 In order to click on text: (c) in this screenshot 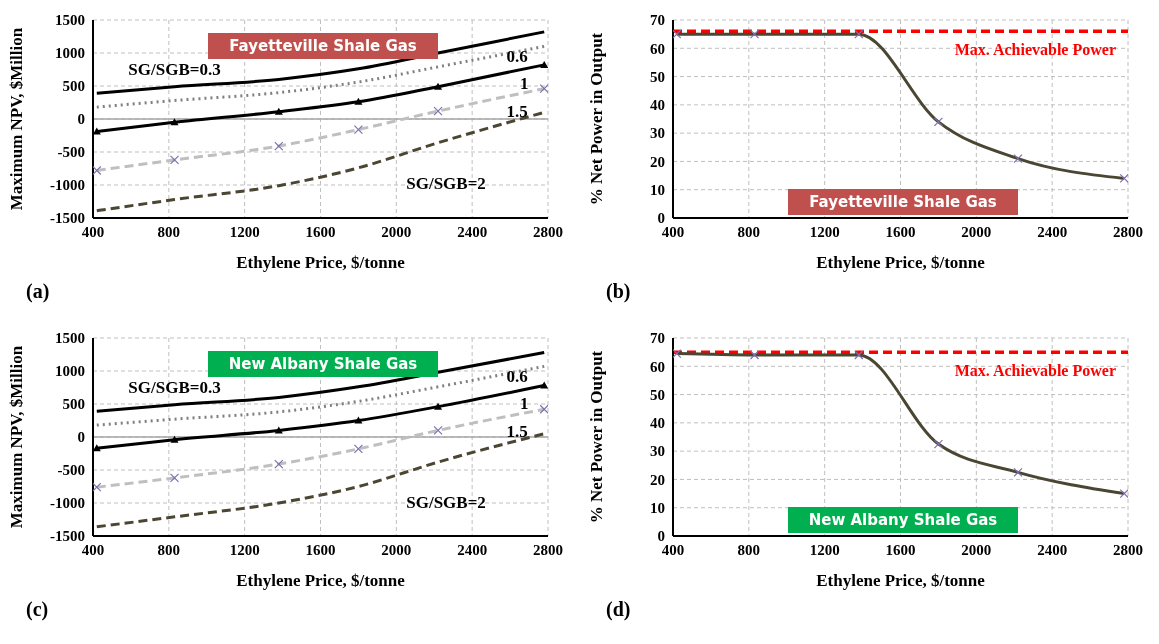, I will do `click(37, 609)`.